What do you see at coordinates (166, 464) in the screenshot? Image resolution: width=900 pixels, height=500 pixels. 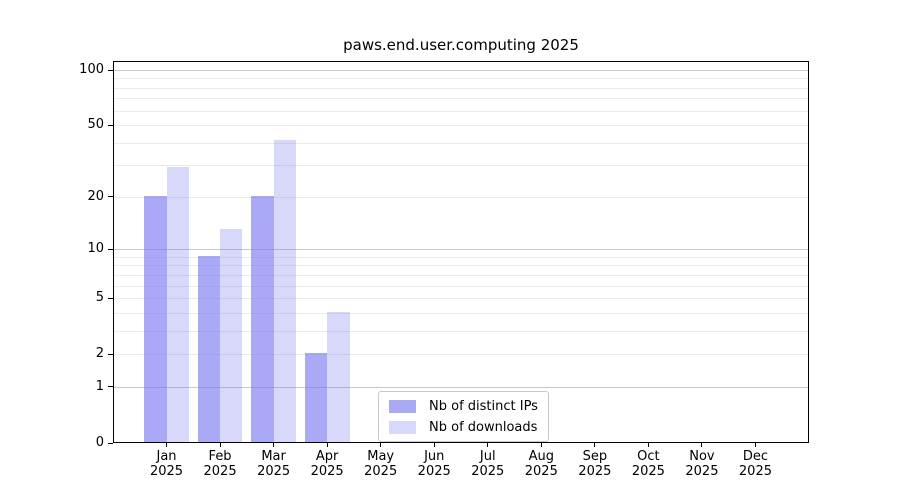 I see `x-tick-label-jan: Jan 2025` at bounding box center [166, 464].